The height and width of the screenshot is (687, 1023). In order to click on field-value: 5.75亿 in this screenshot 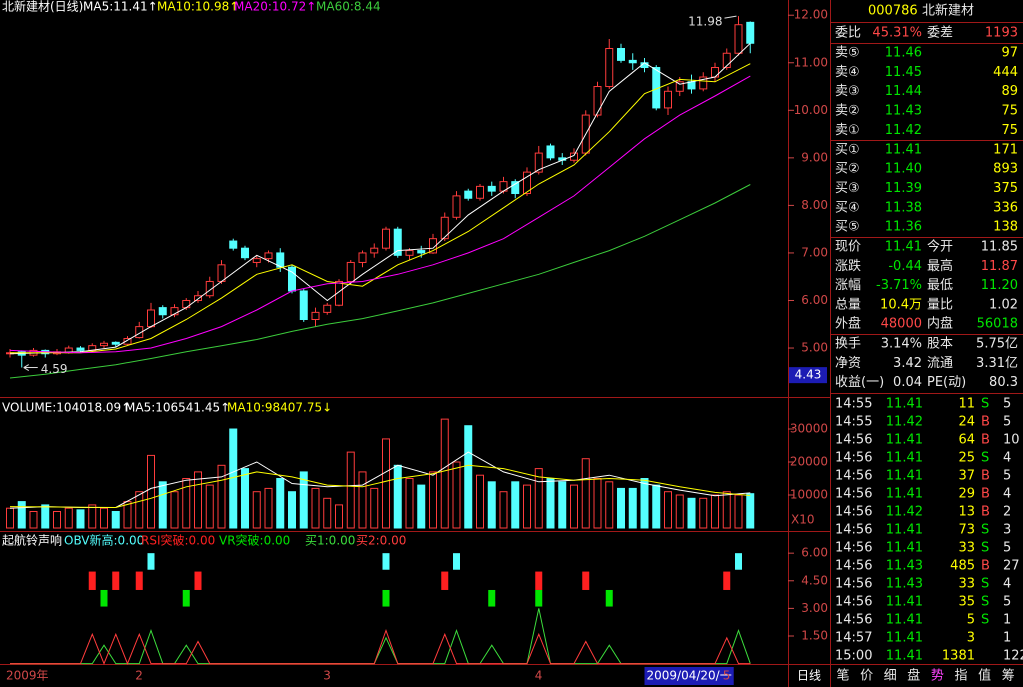, I will do `click(997, 344)`.